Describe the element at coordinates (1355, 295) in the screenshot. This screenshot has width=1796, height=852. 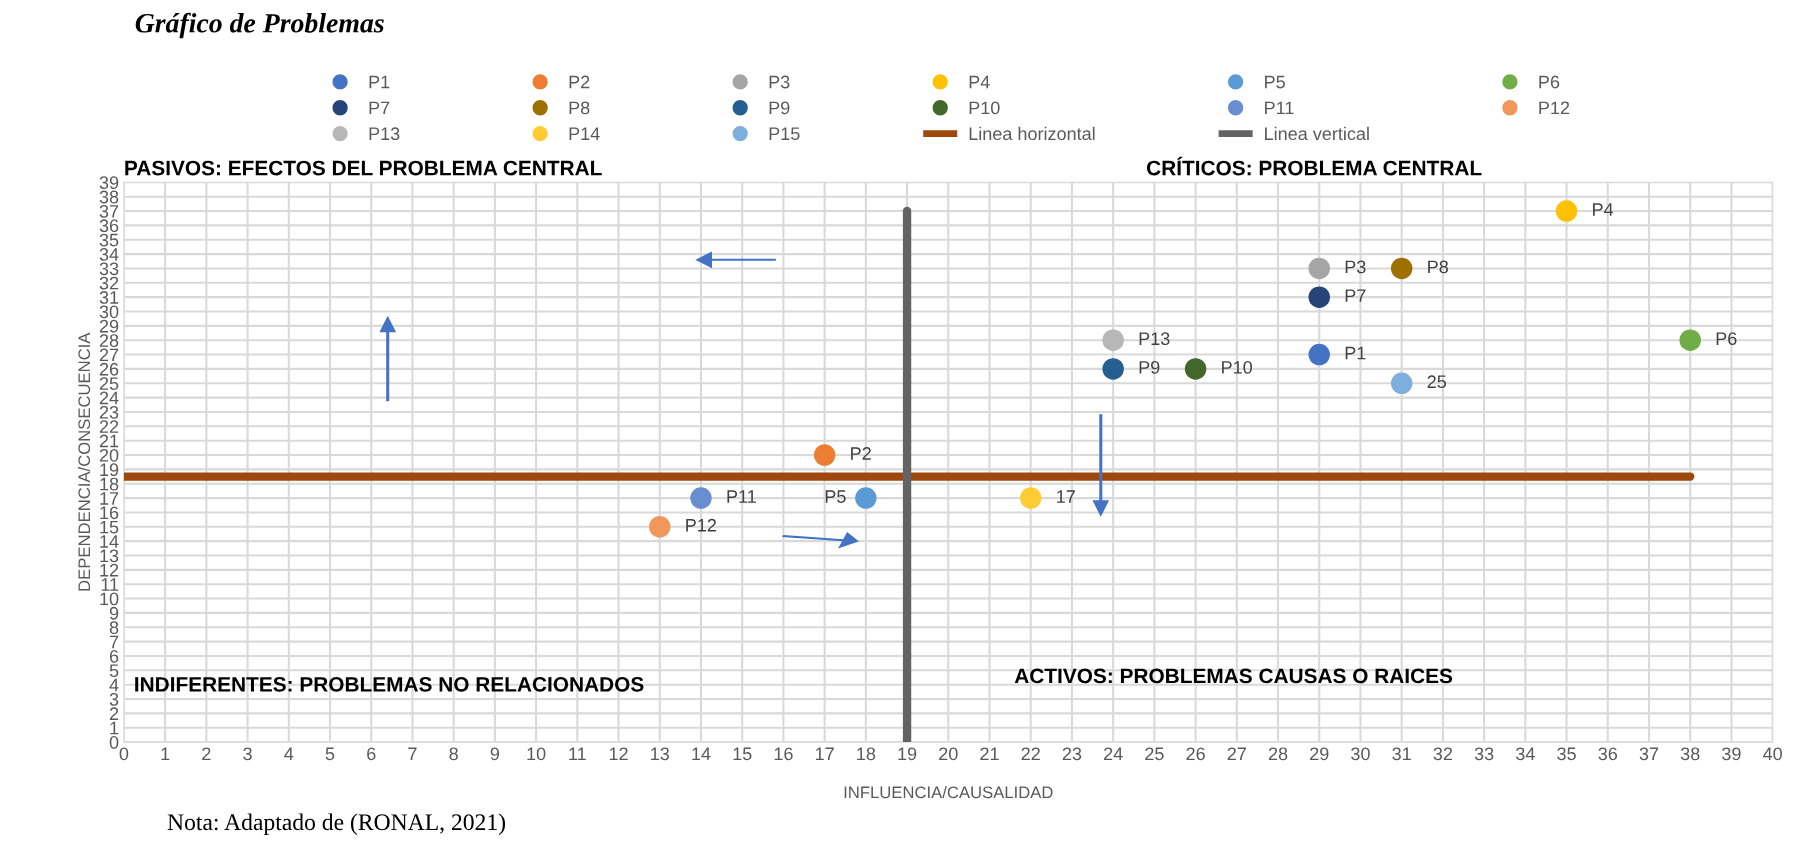
I see `data-label: P7` at that location.